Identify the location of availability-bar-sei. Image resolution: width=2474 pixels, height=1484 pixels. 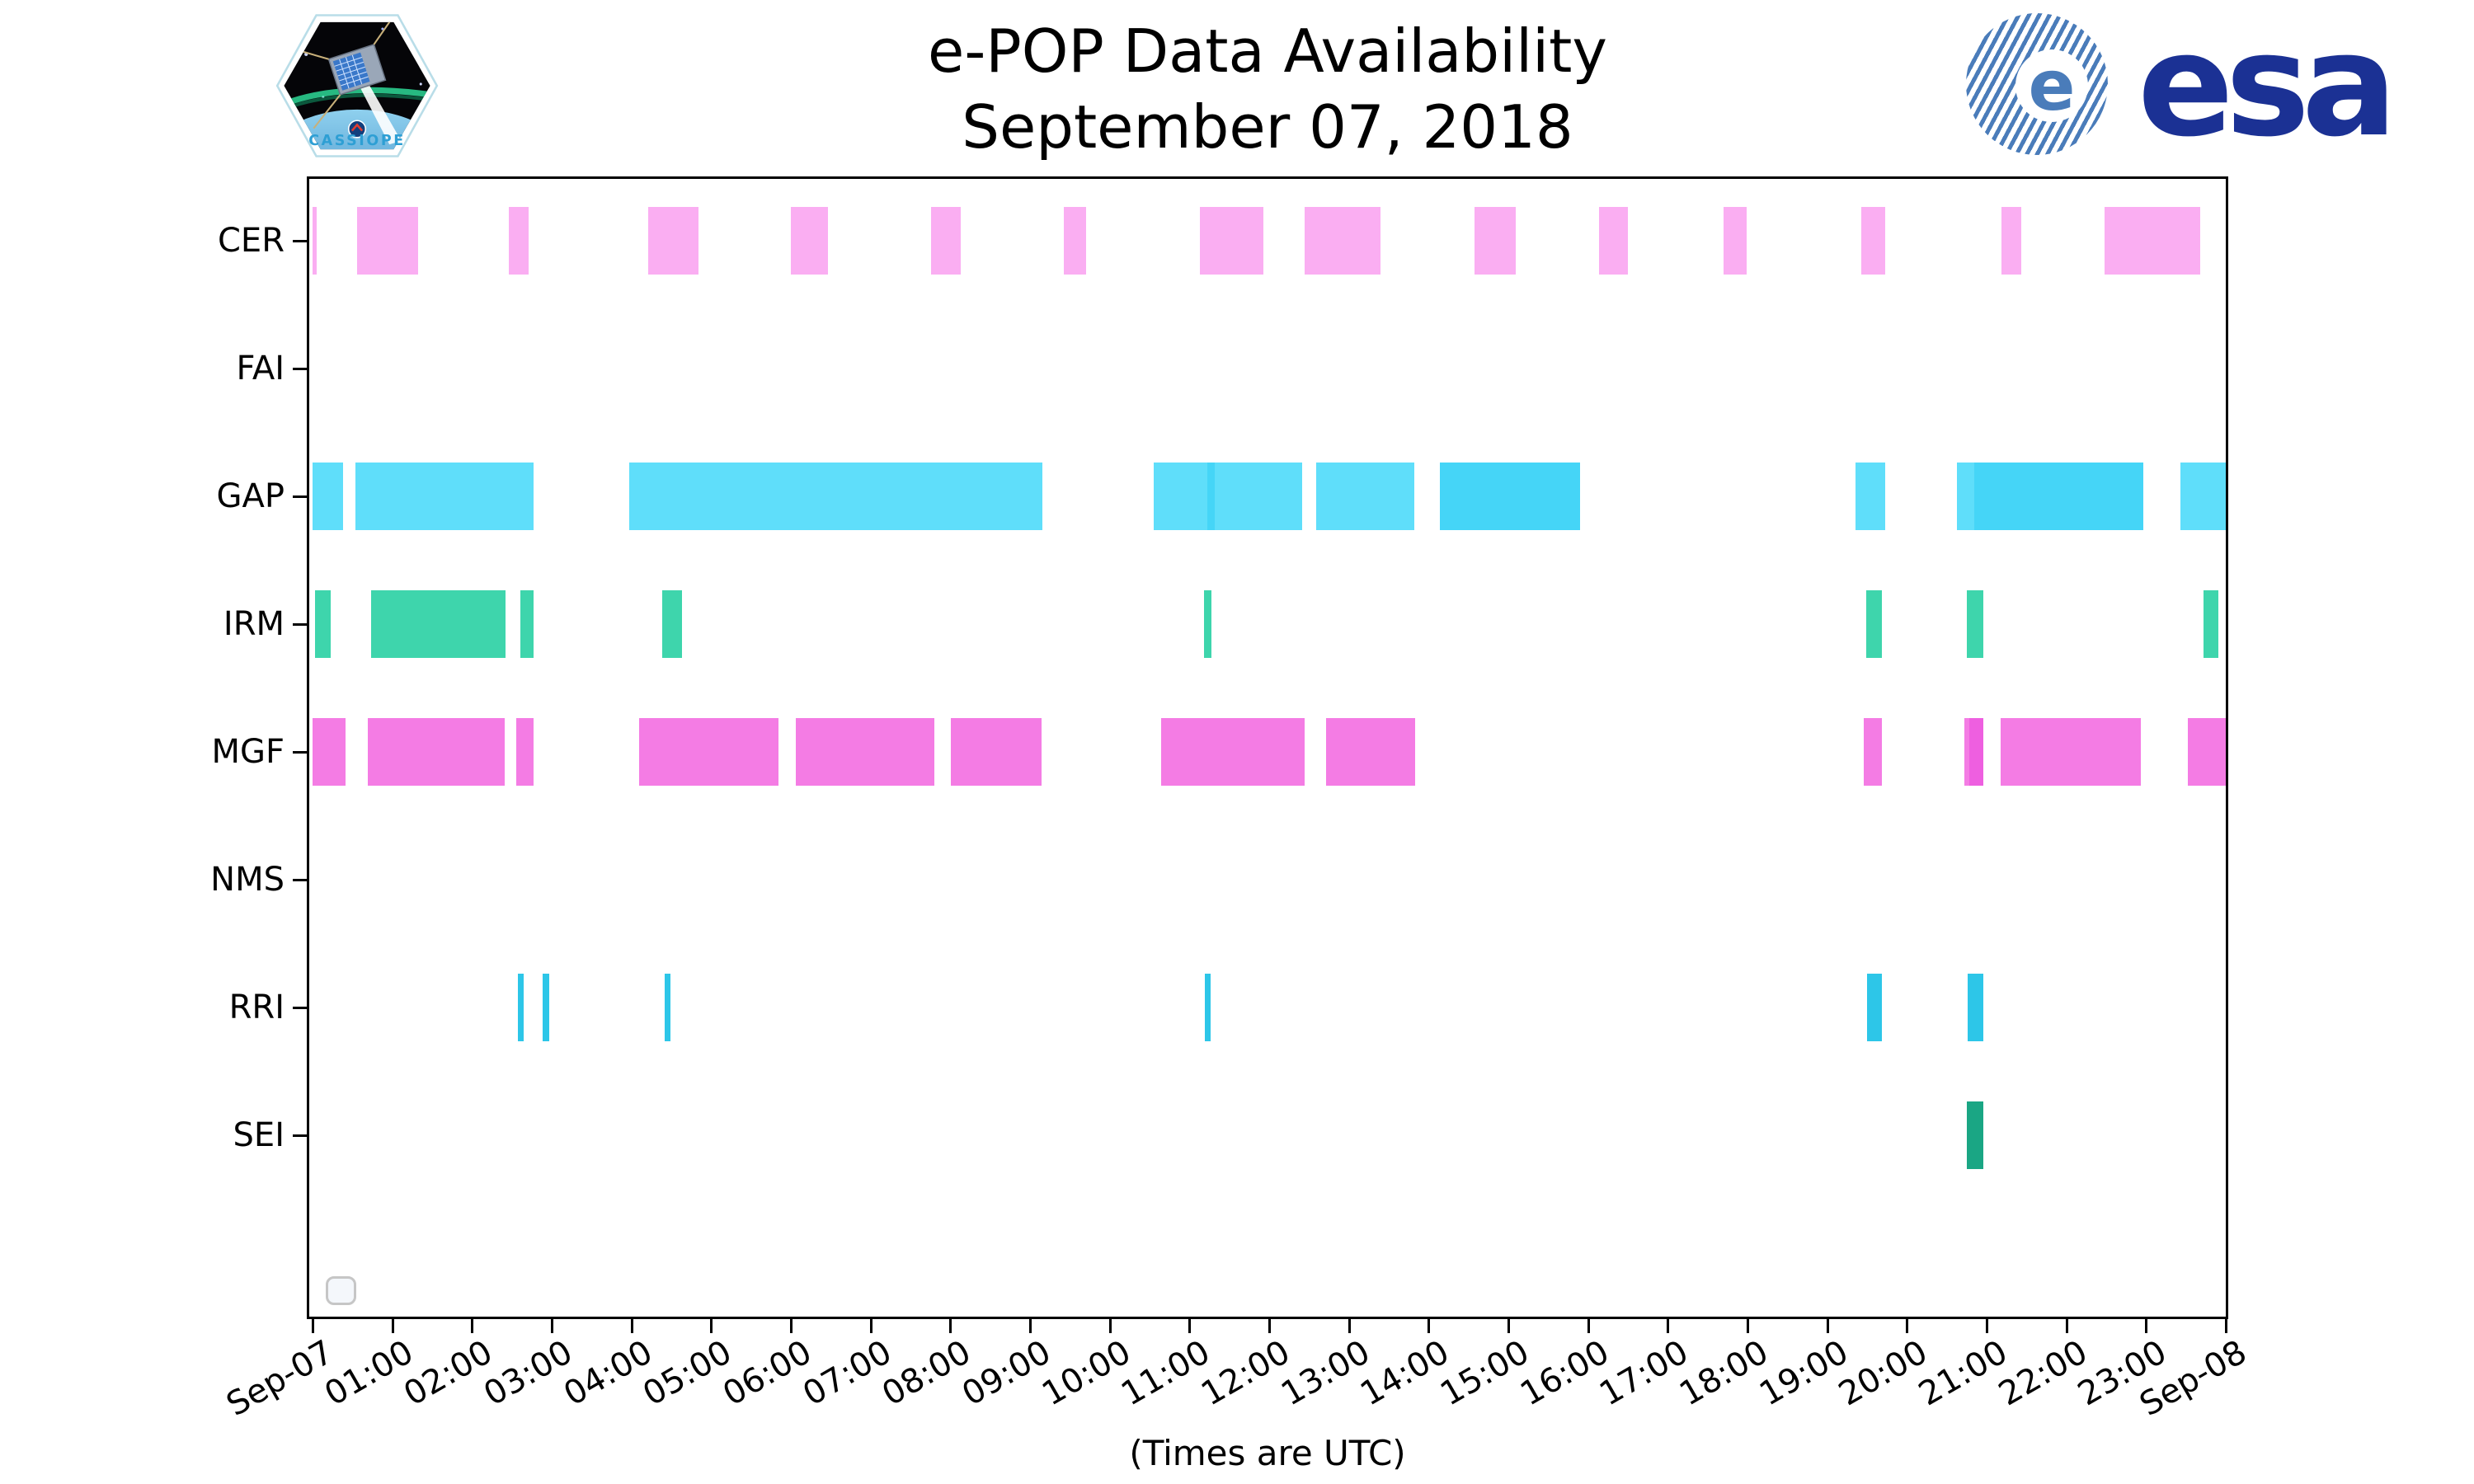
(1975, 1135).